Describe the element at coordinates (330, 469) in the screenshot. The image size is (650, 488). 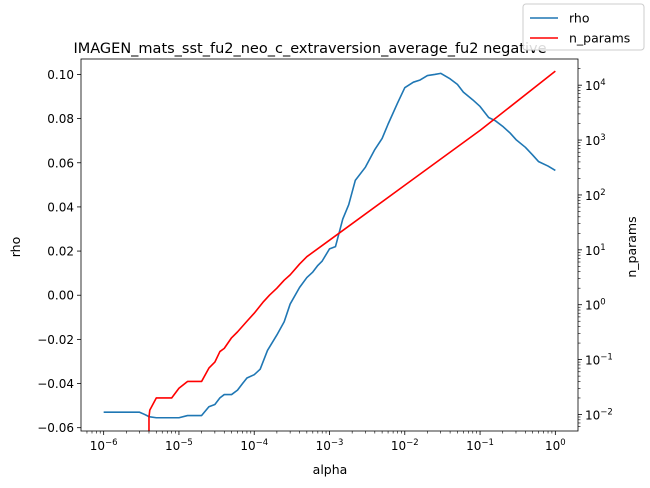
I see `x-axis-label: alpha` at that location.